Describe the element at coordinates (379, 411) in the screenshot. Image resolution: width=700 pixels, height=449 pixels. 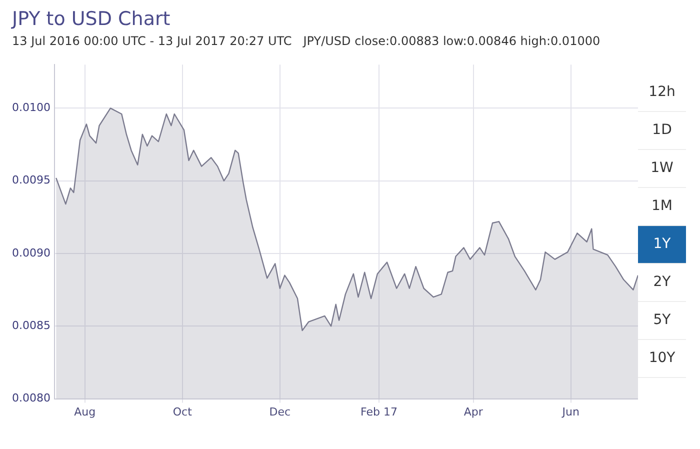
I see `x-tick-label: Feb 17` at that location.